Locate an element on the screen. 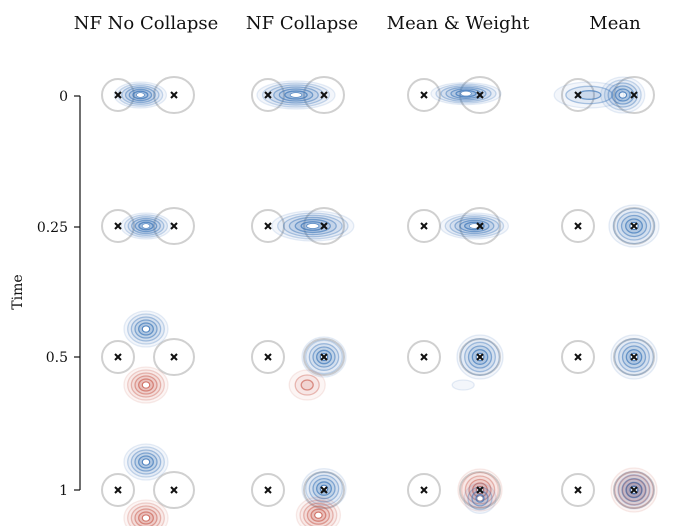  panel-r2-c0 is located at coordinates (148, 357).